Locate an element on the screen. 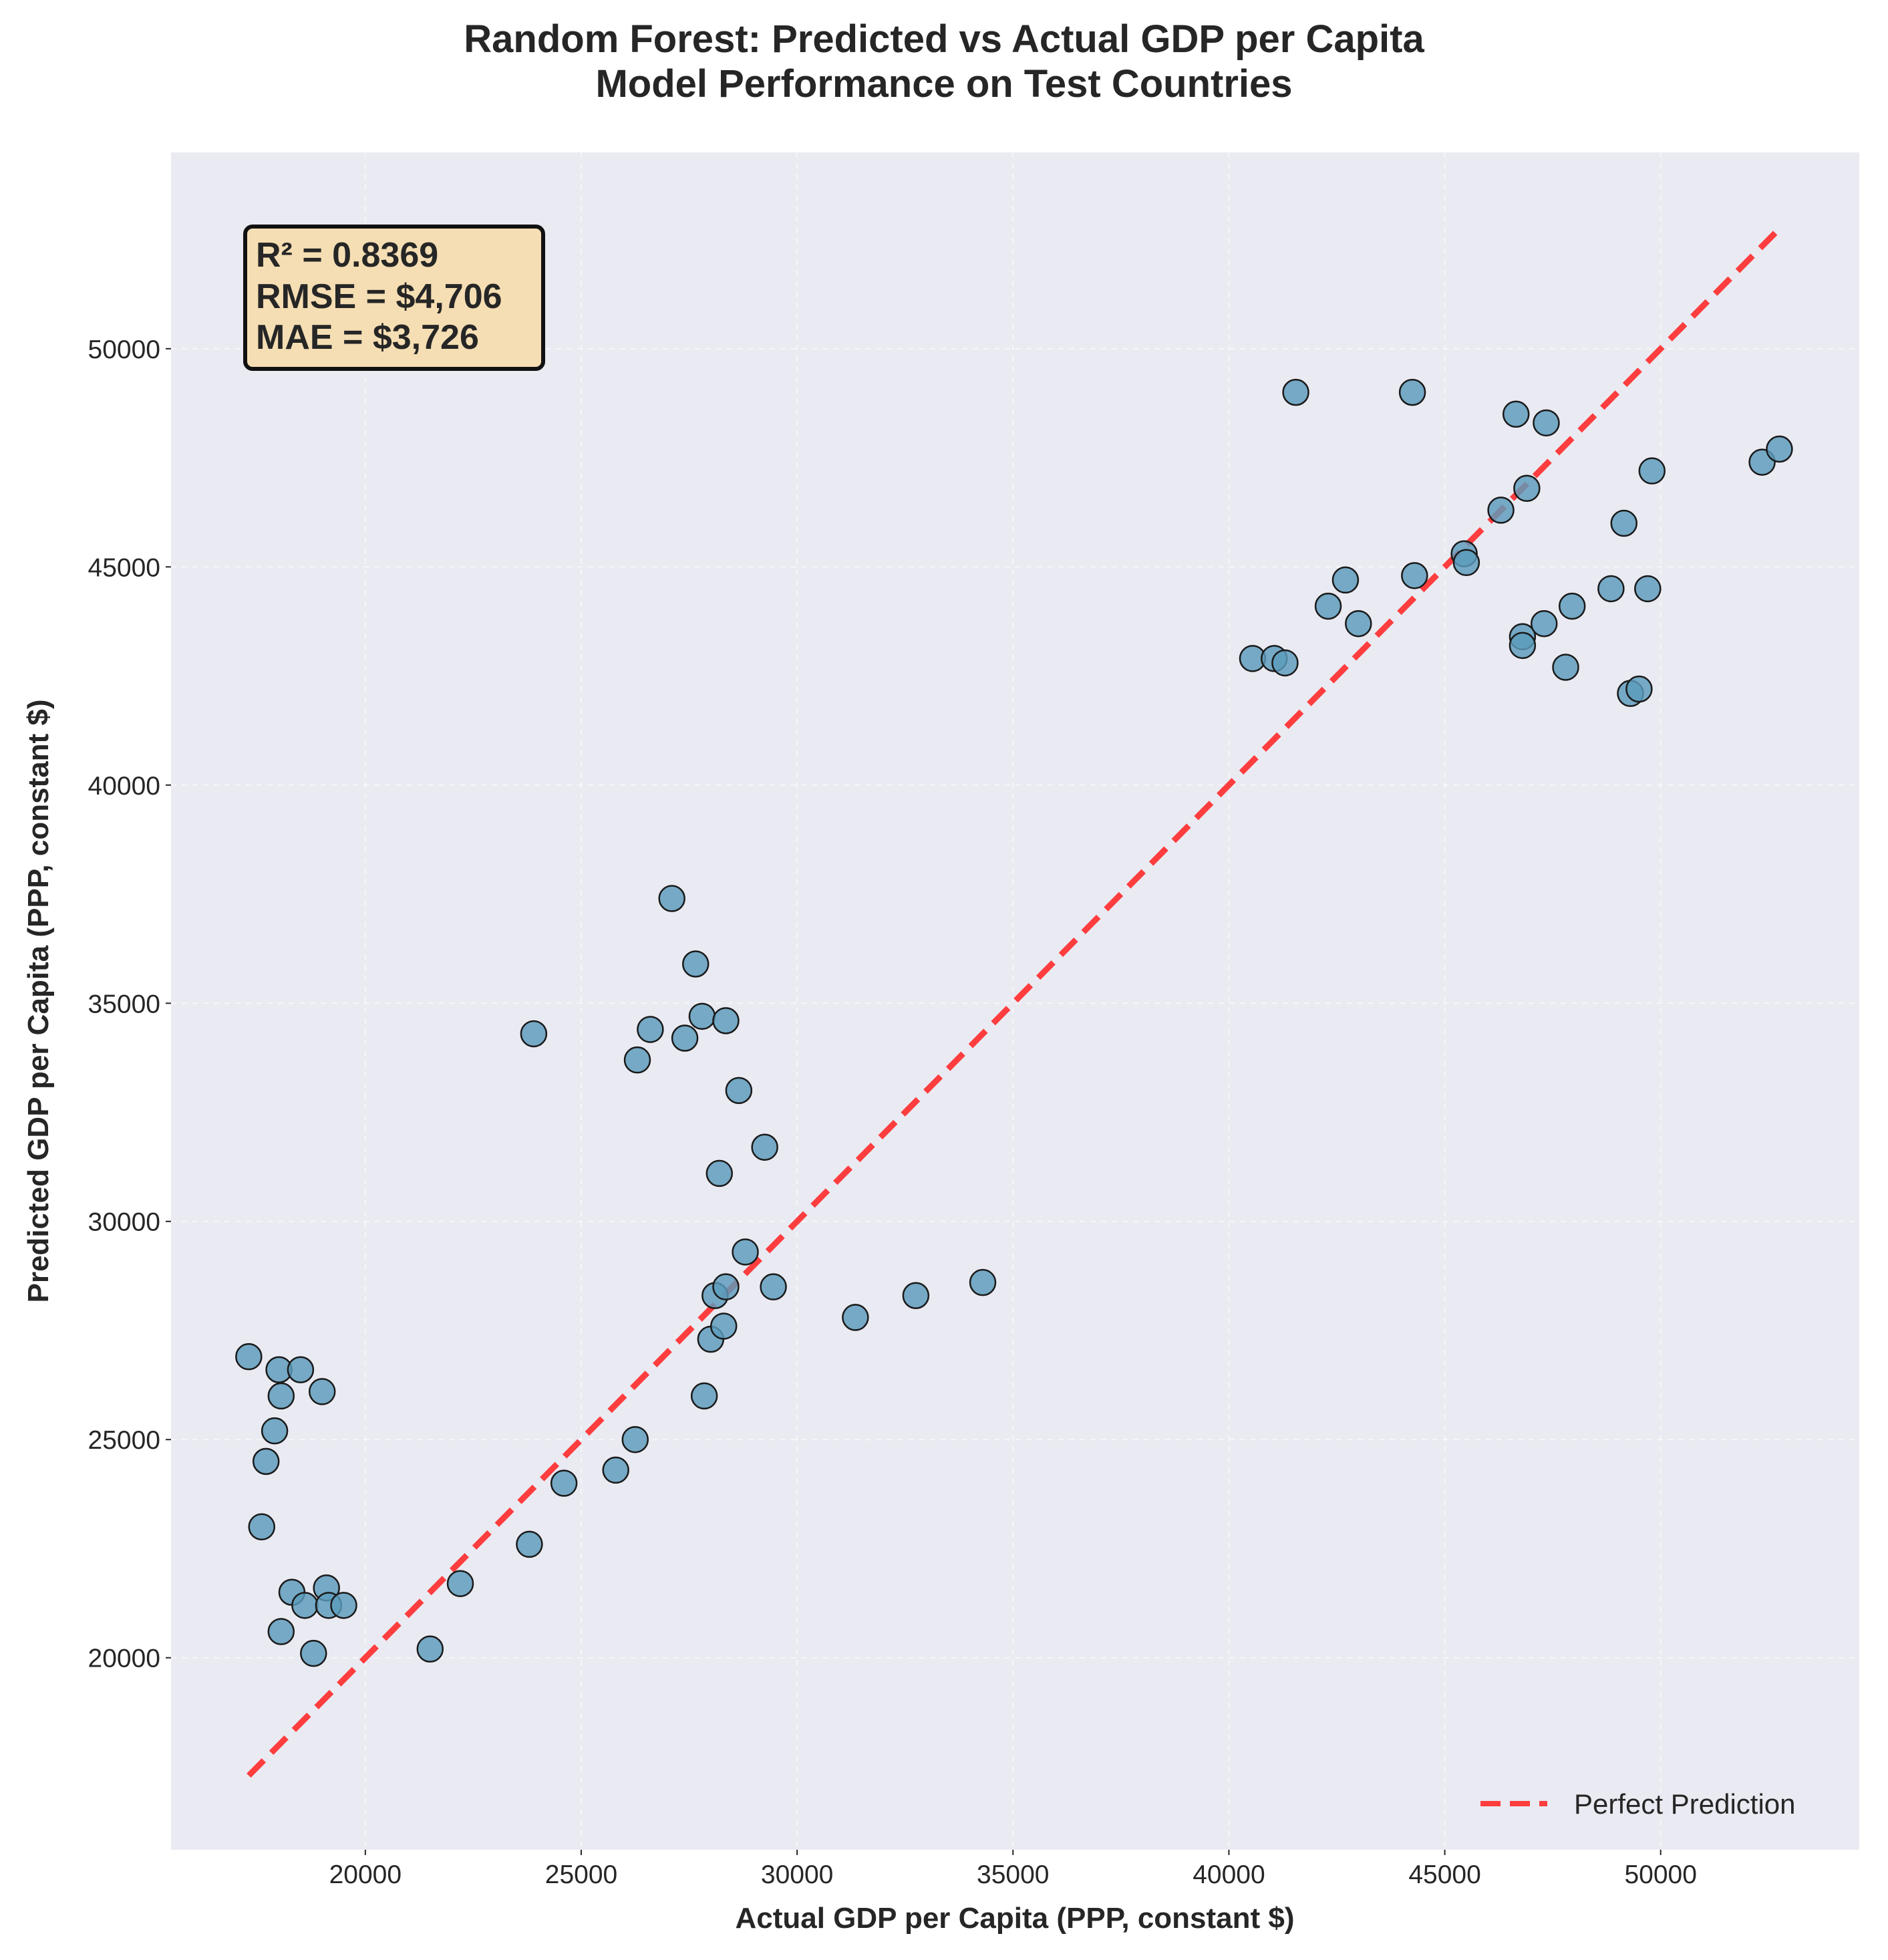 This screenshot has height=1960, width=1888. stats-r2: R² = 0.8369 is located at coordinates (347, 255).